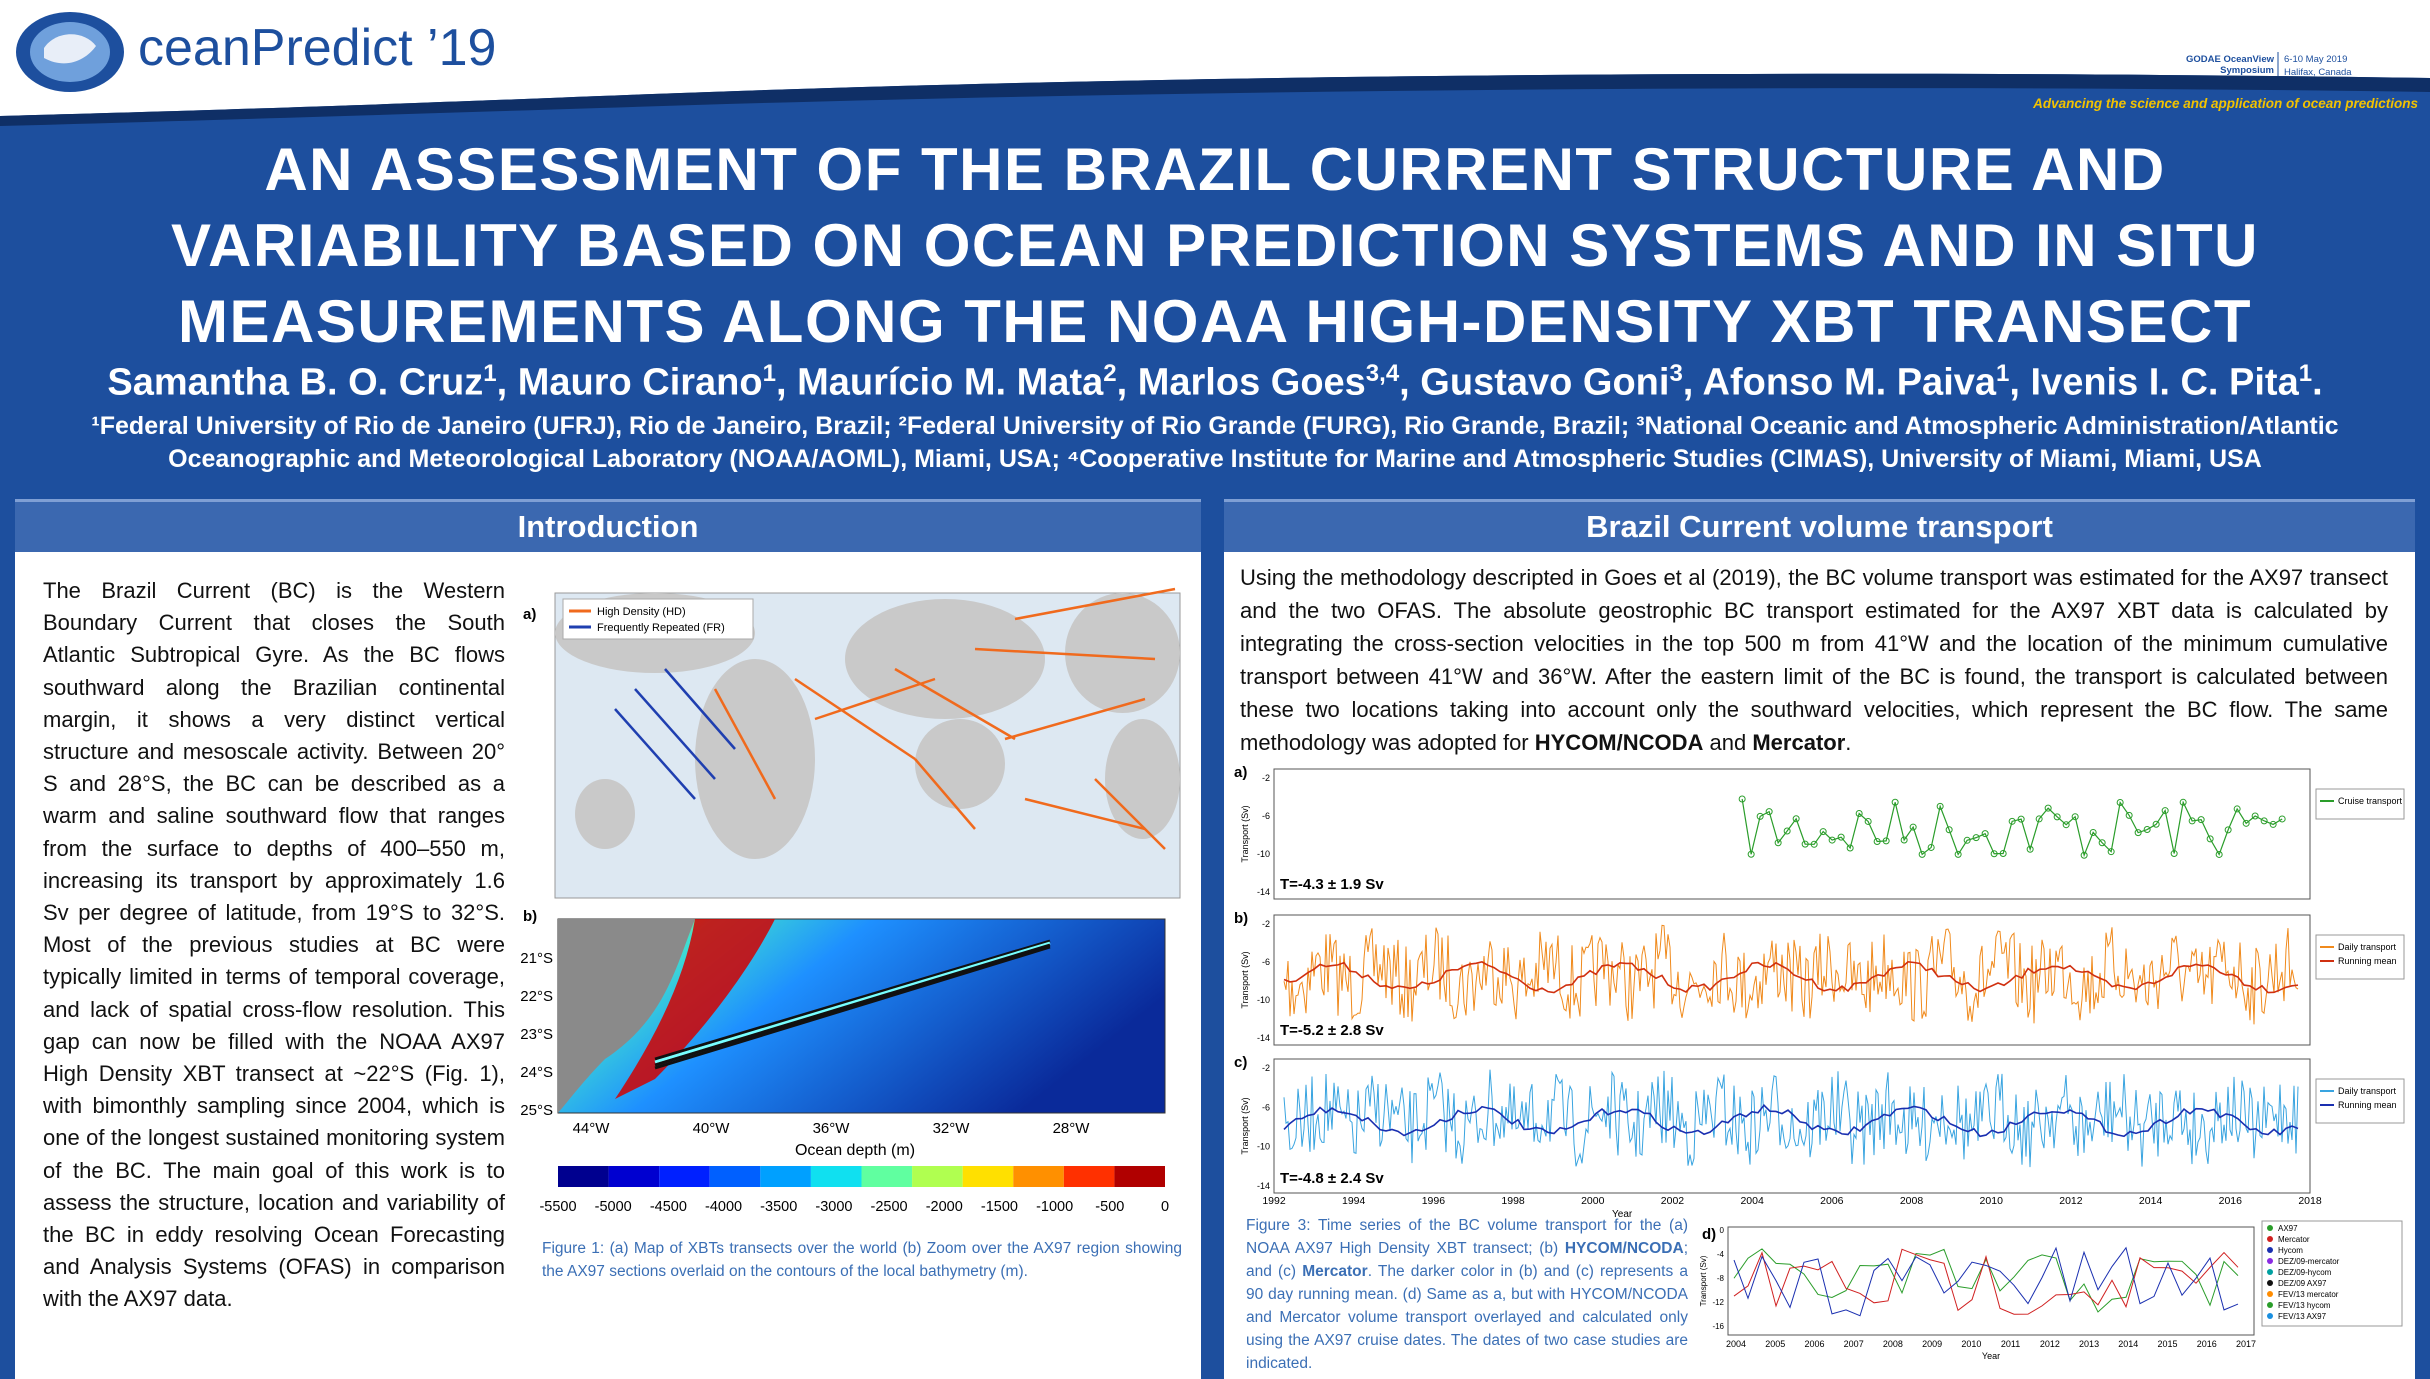  I want to click on x-tick-label: 2007, so click(1854, 1344).